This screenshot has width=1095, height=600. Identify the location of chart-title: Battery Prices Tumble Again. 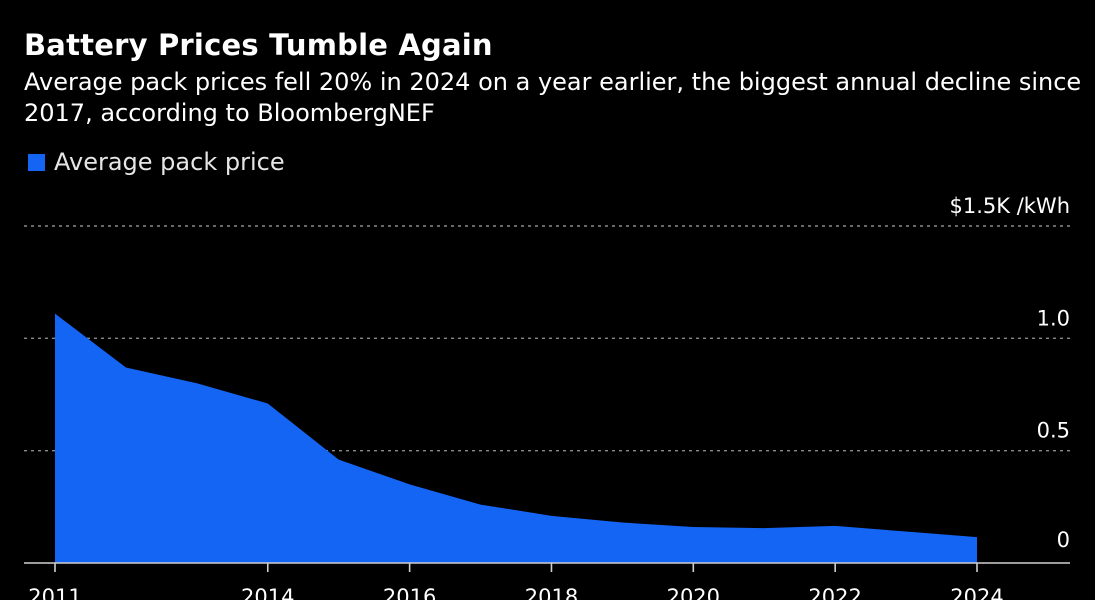
(258, 45).